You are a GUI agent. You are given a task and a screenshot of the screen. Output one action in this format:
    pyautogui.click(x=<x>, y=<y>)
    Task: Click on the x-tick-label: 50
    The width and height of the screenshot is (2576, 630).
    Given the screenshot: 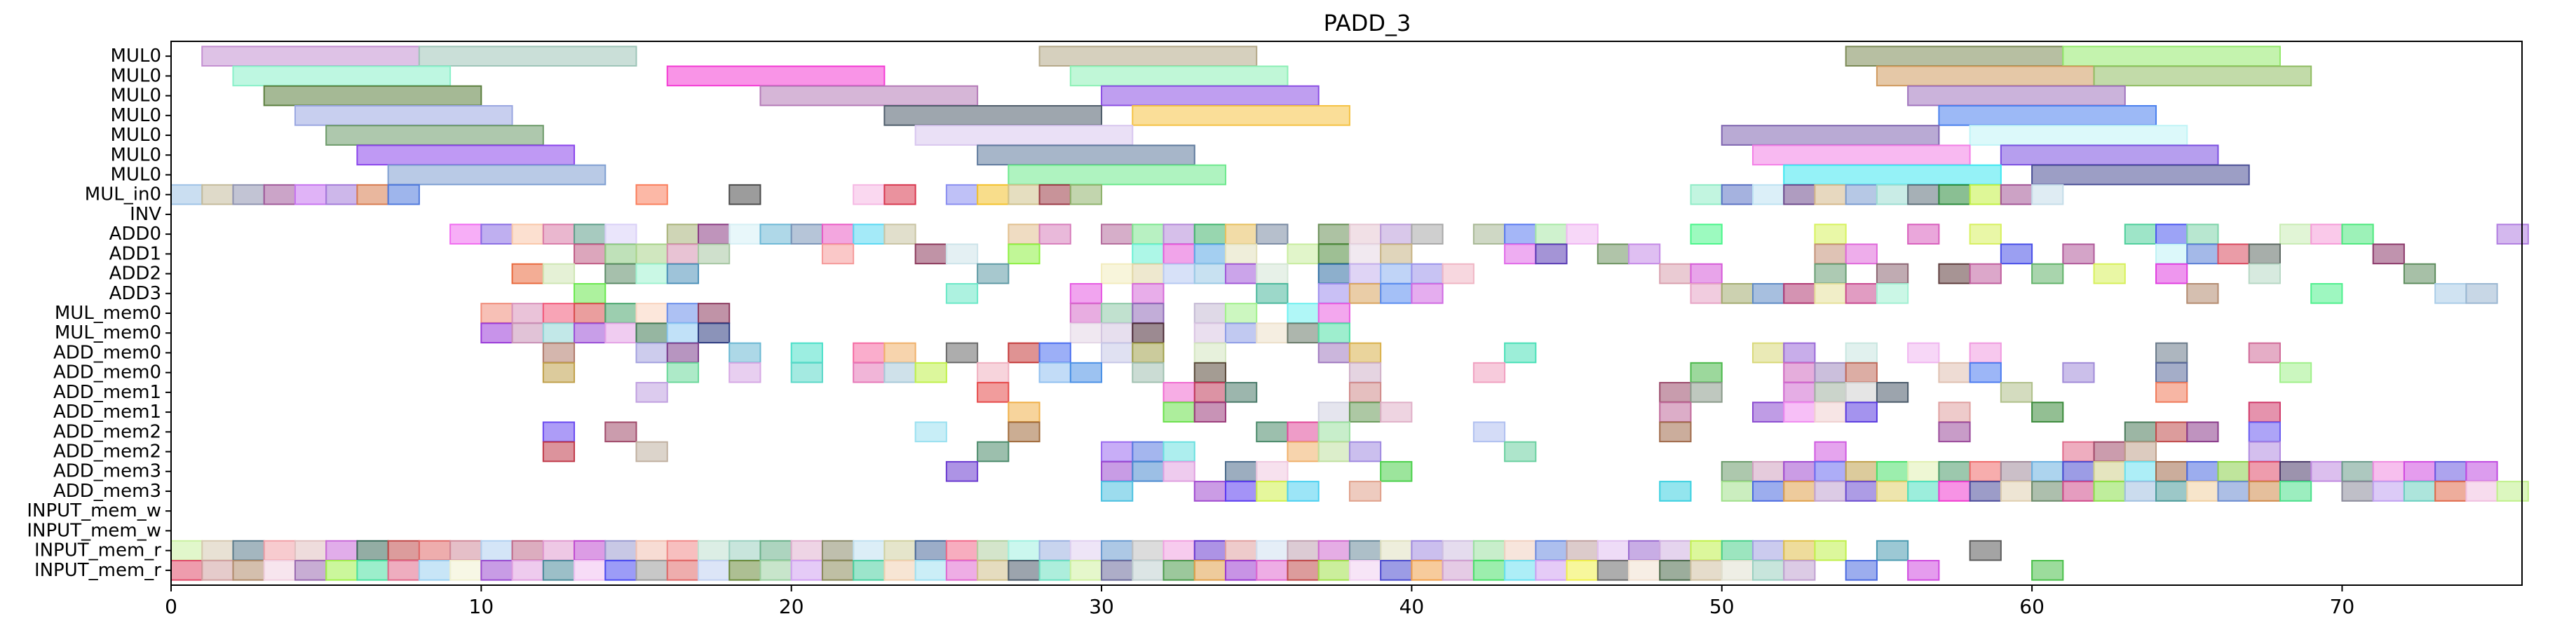 What is the action you would take?
    pyautogui.click(x=1722, y=606)
    